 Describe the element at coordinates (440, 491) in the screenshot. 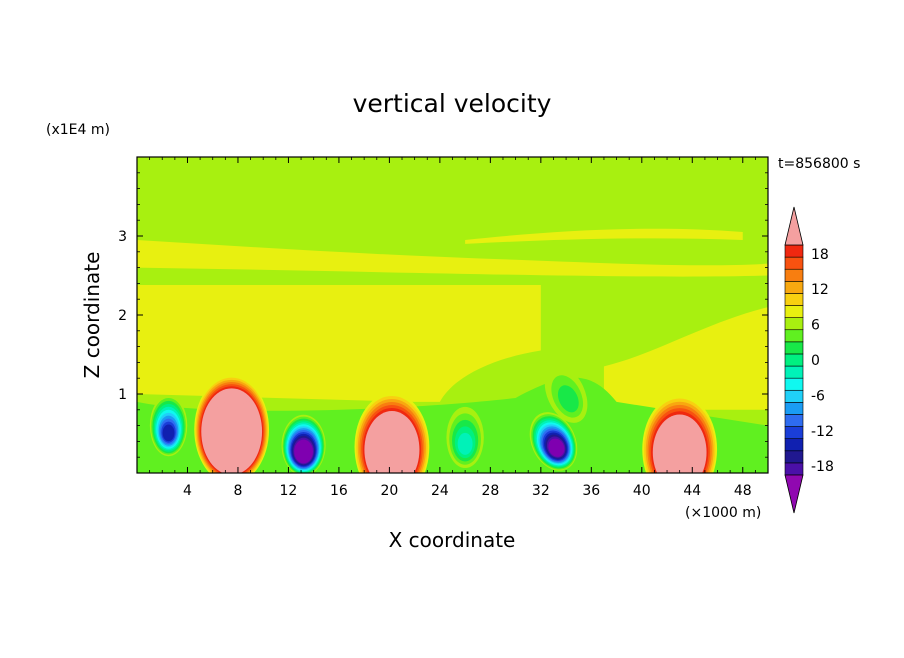

I see `x-tick-label: 24` at that location.